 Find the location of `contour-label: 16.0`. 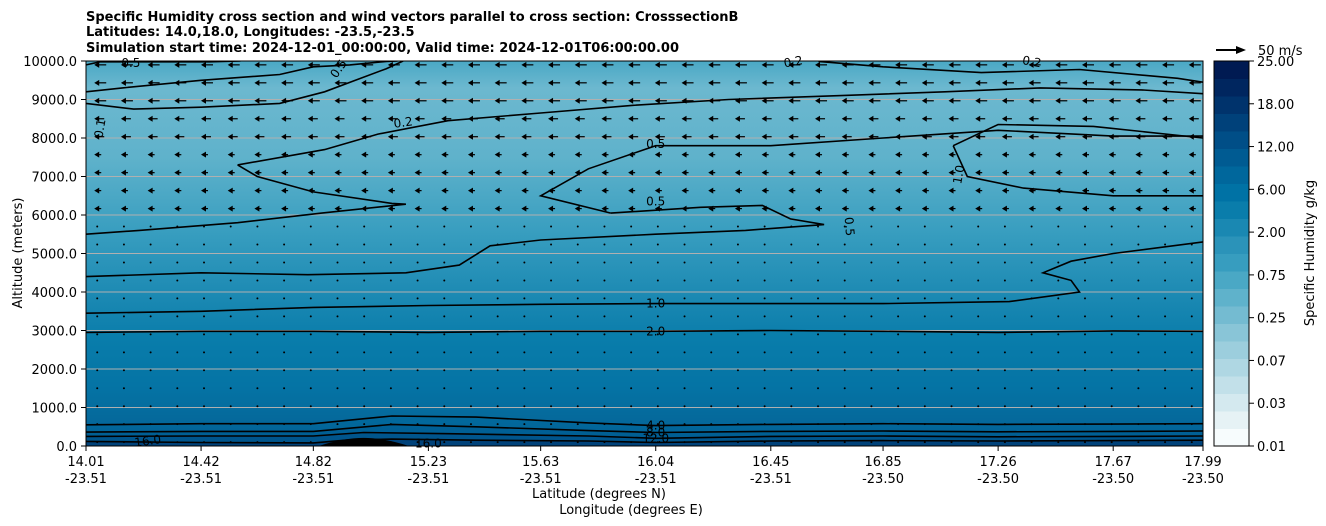

contour-label: 16.0 is located at coordinates (428, 443).